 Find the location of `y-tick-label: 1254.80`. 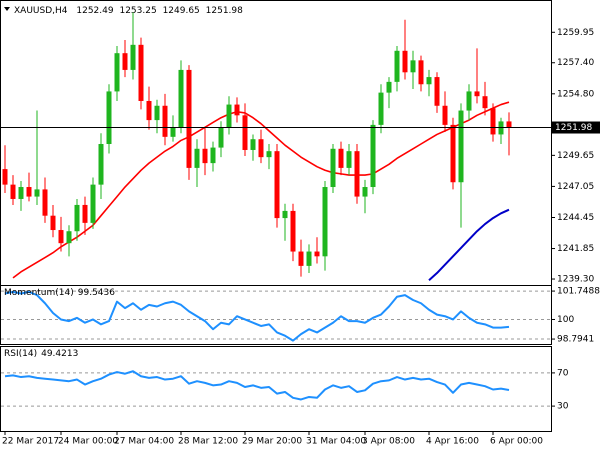

y-tick-label: 1254.80 is located at coordinates (575, 94).